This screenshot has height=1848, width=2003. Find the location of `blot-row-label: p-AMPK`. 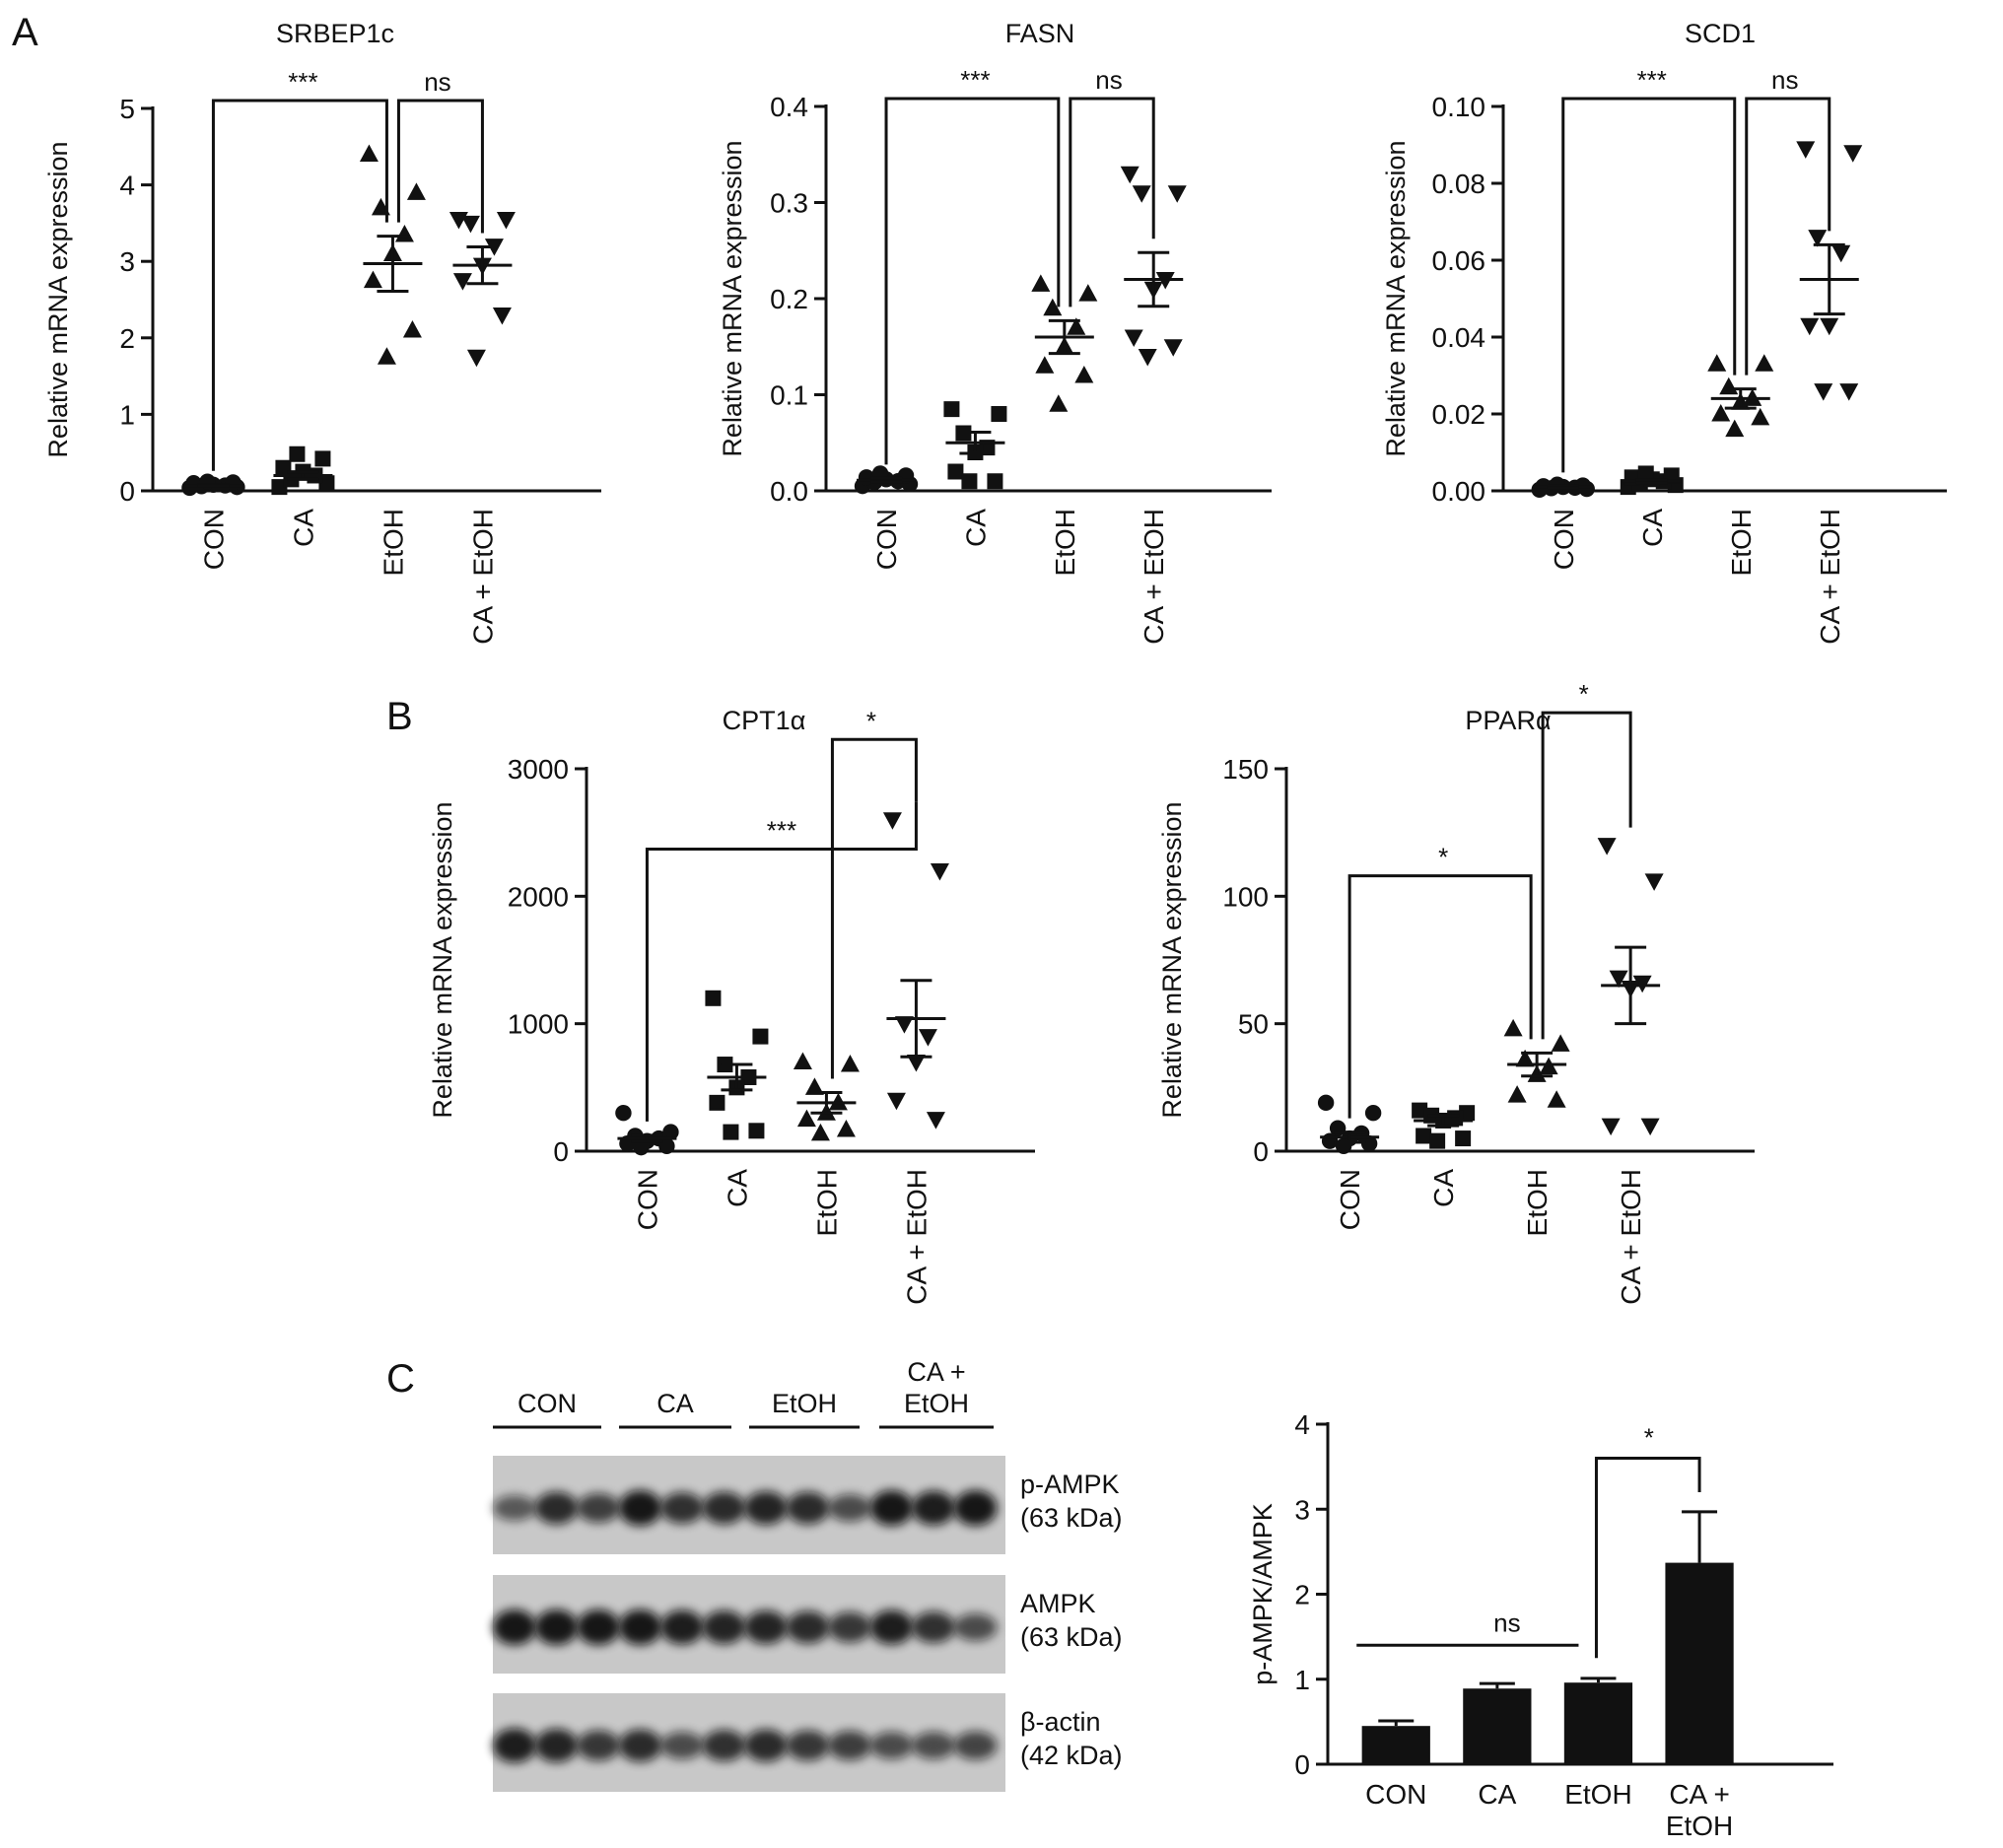

blot-row-label: p-AMPK is located at coordinates (1070, 1484).